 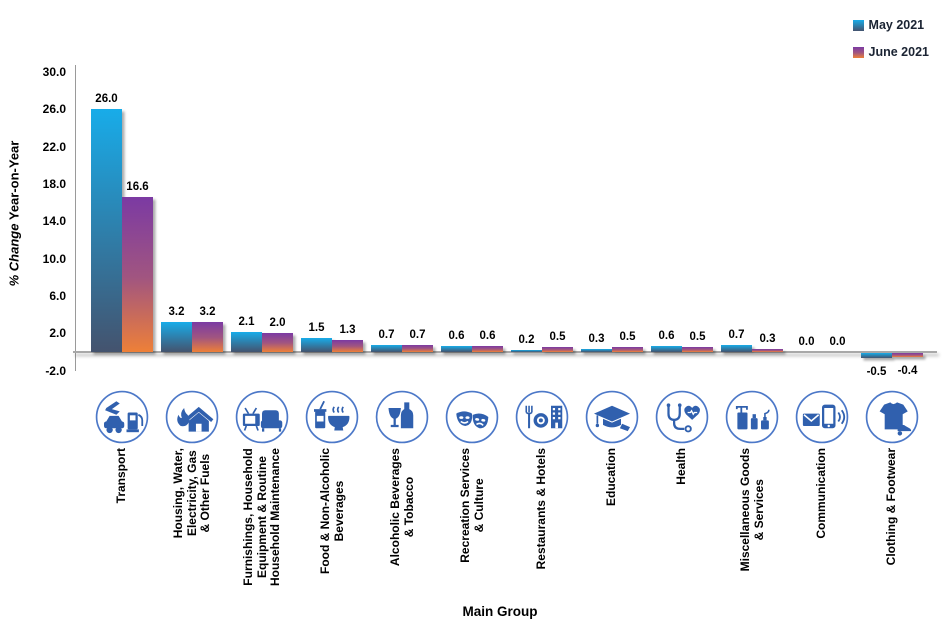 I want to click on bar-value-label: 2.0, so click(x=277, y=323).